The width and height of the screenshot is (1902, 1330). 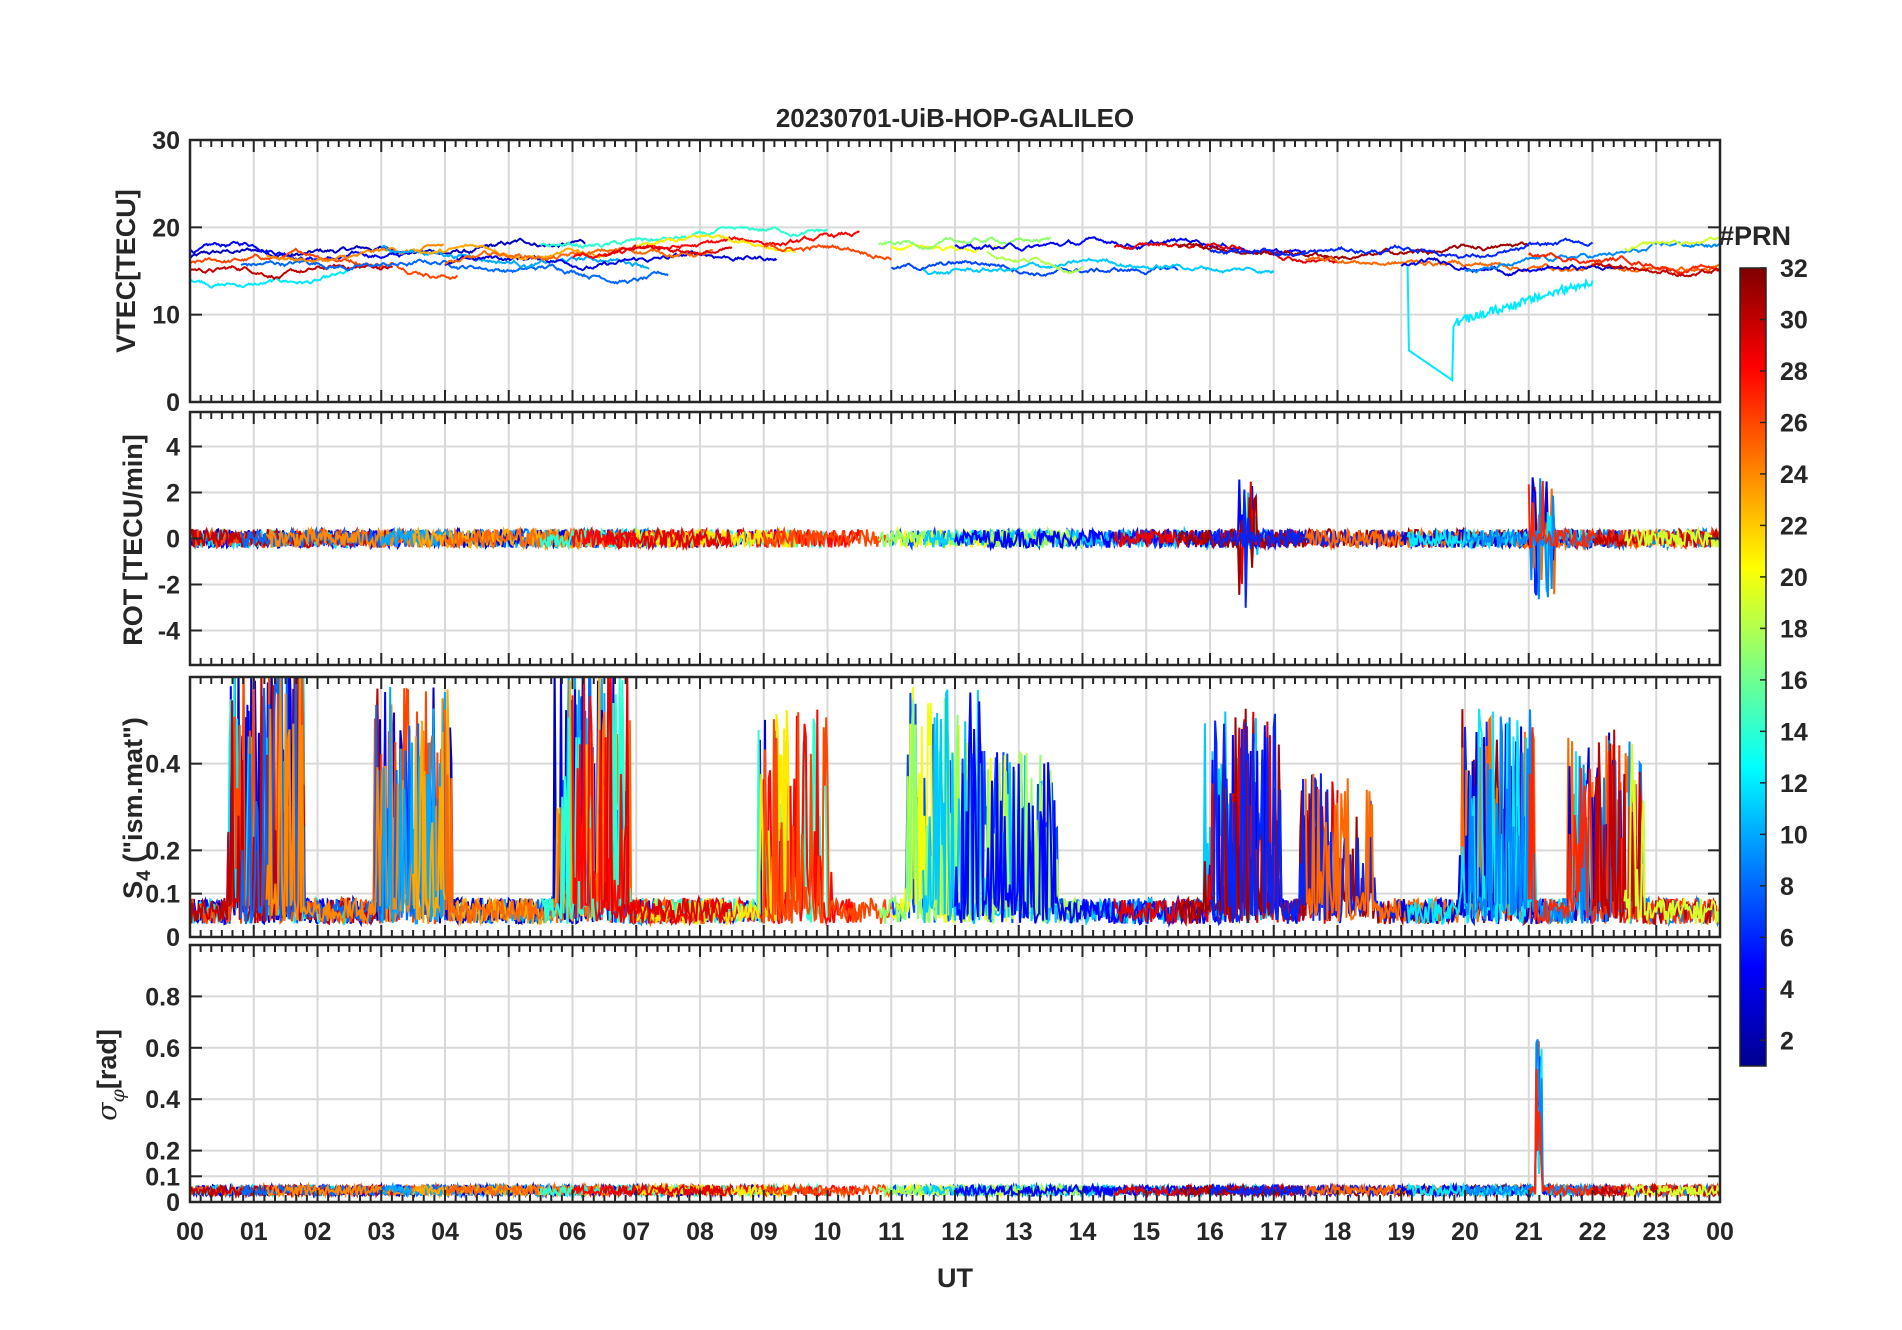 What do you see at coordinates (1787, 887) in the screenshot?
I see `colorbar-tick-label: 8` at bounding box center [1787, 887].